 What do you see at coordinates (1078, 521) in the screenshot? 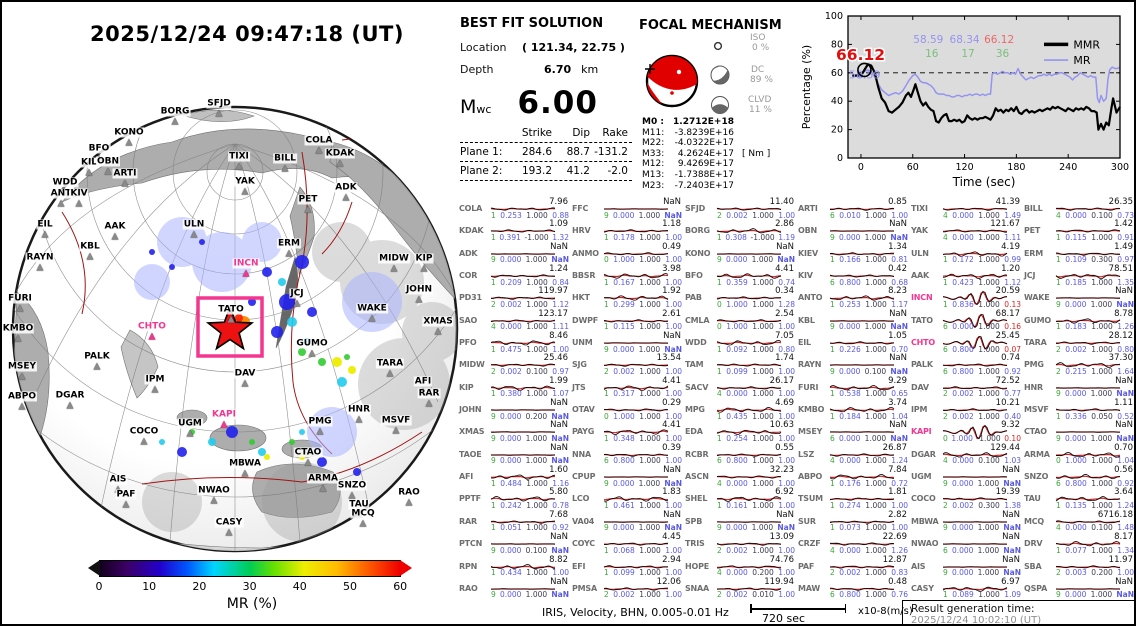
I see `station-cell-mcq: MCQ 6716.18 4 0.000 0.100 1.48` at bounding box center [1078, 521].